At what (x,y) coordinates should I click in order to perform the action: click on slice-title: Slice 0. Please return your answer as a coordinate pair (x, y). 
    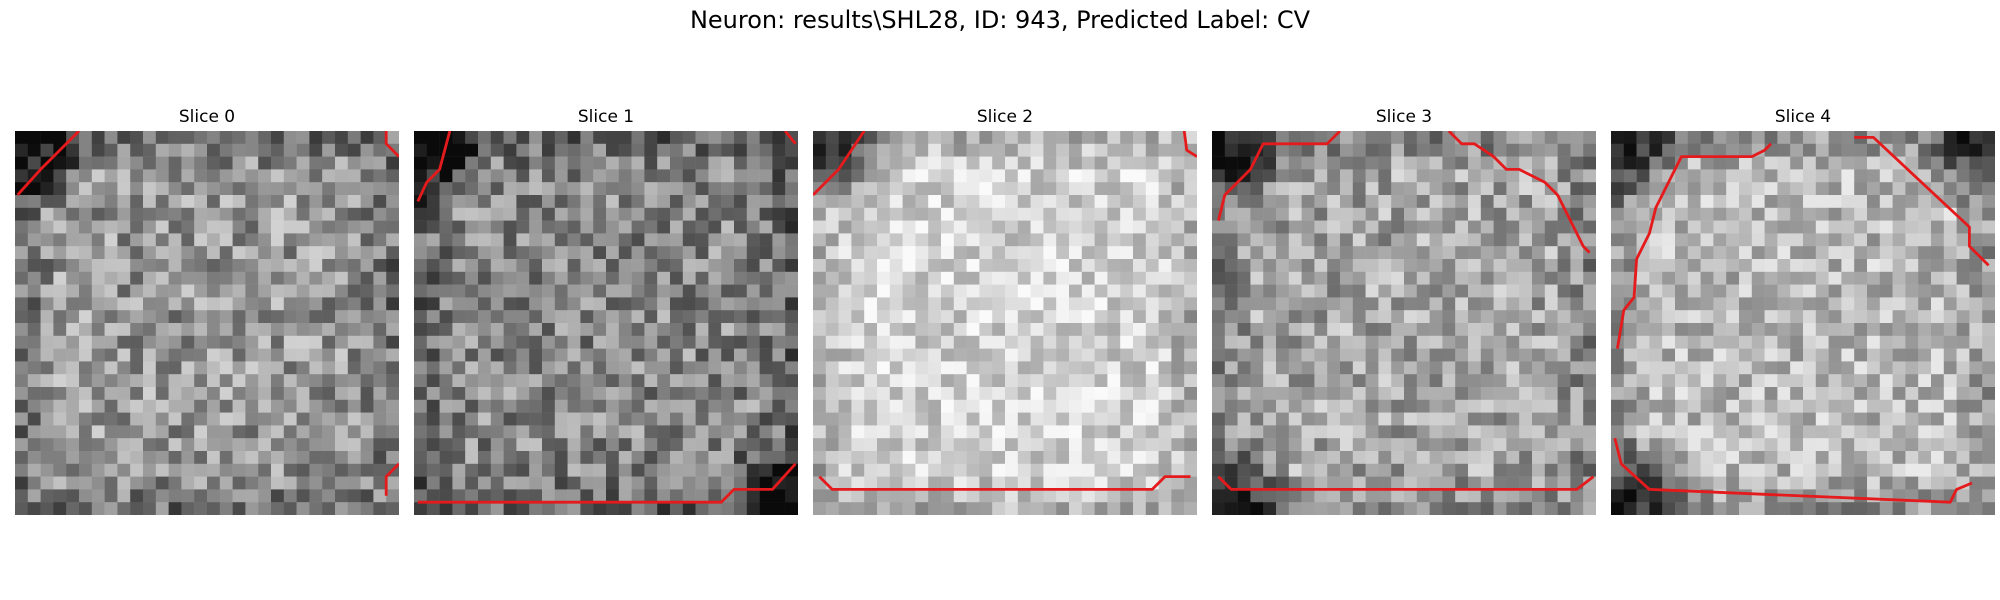
    Looking at the image, I should click on (207, 117).